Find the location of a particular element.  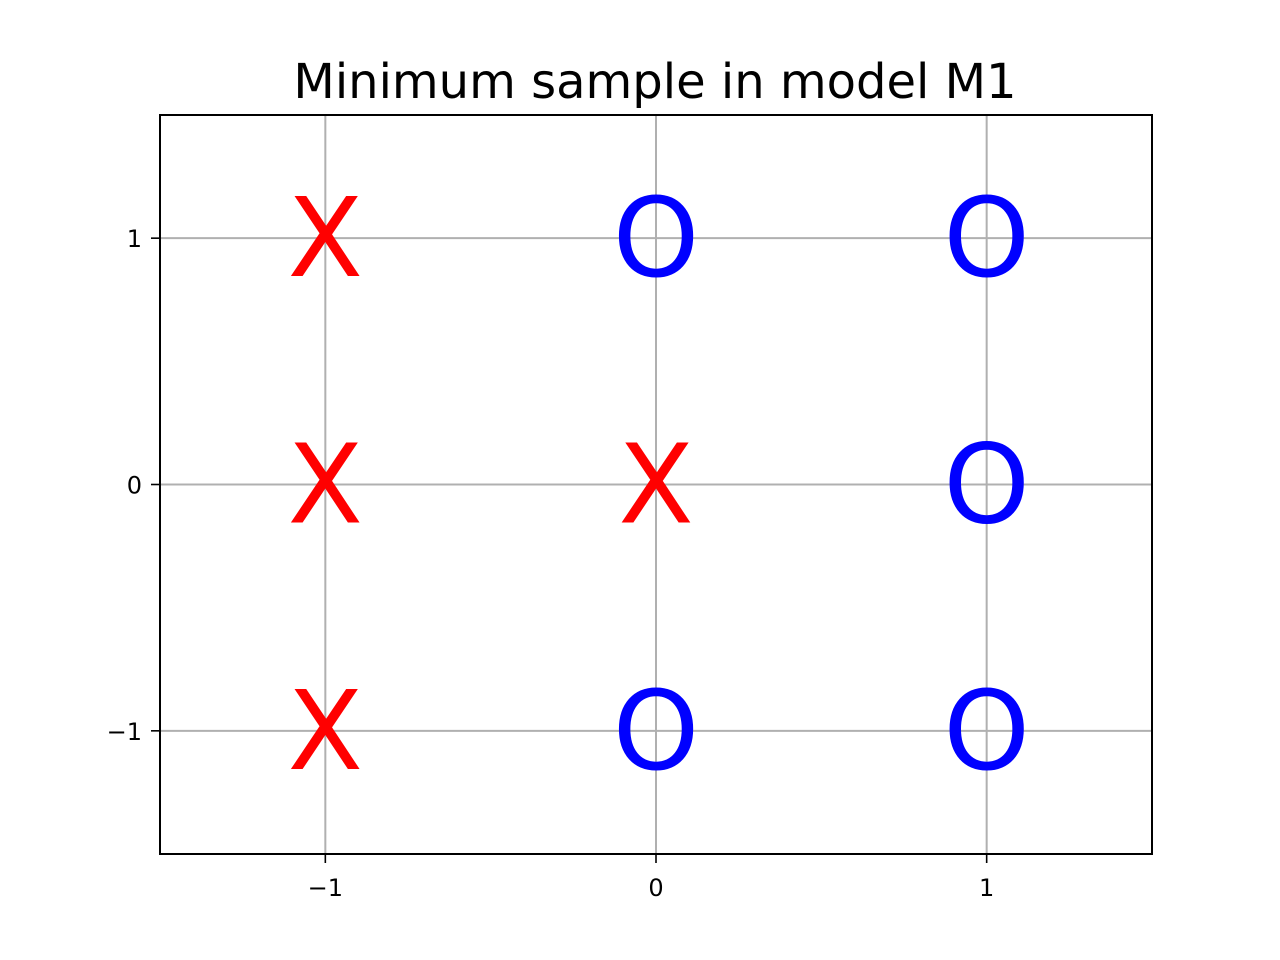

x-tick-label: 1 is located at coordinates (986, 888).